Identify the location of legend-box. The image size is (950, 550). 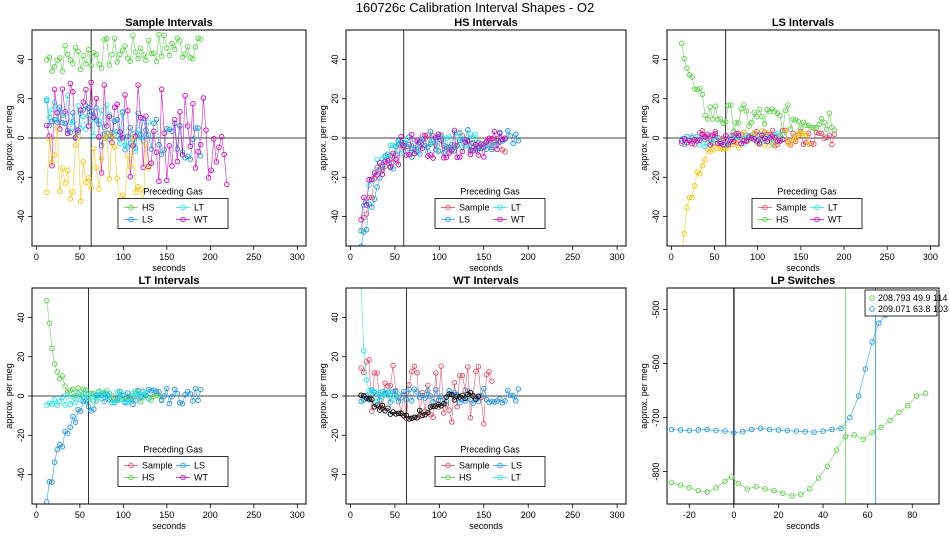
(173, 471).